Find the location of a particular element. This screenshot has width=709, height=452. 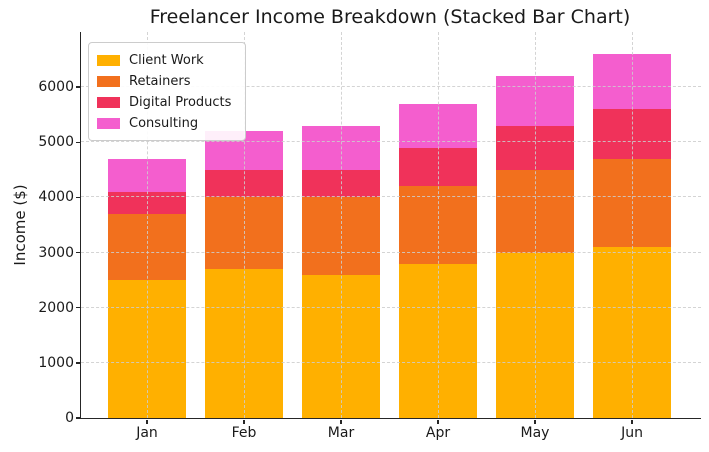

x-tick-mark-mar is located at coordinates (341, 421).